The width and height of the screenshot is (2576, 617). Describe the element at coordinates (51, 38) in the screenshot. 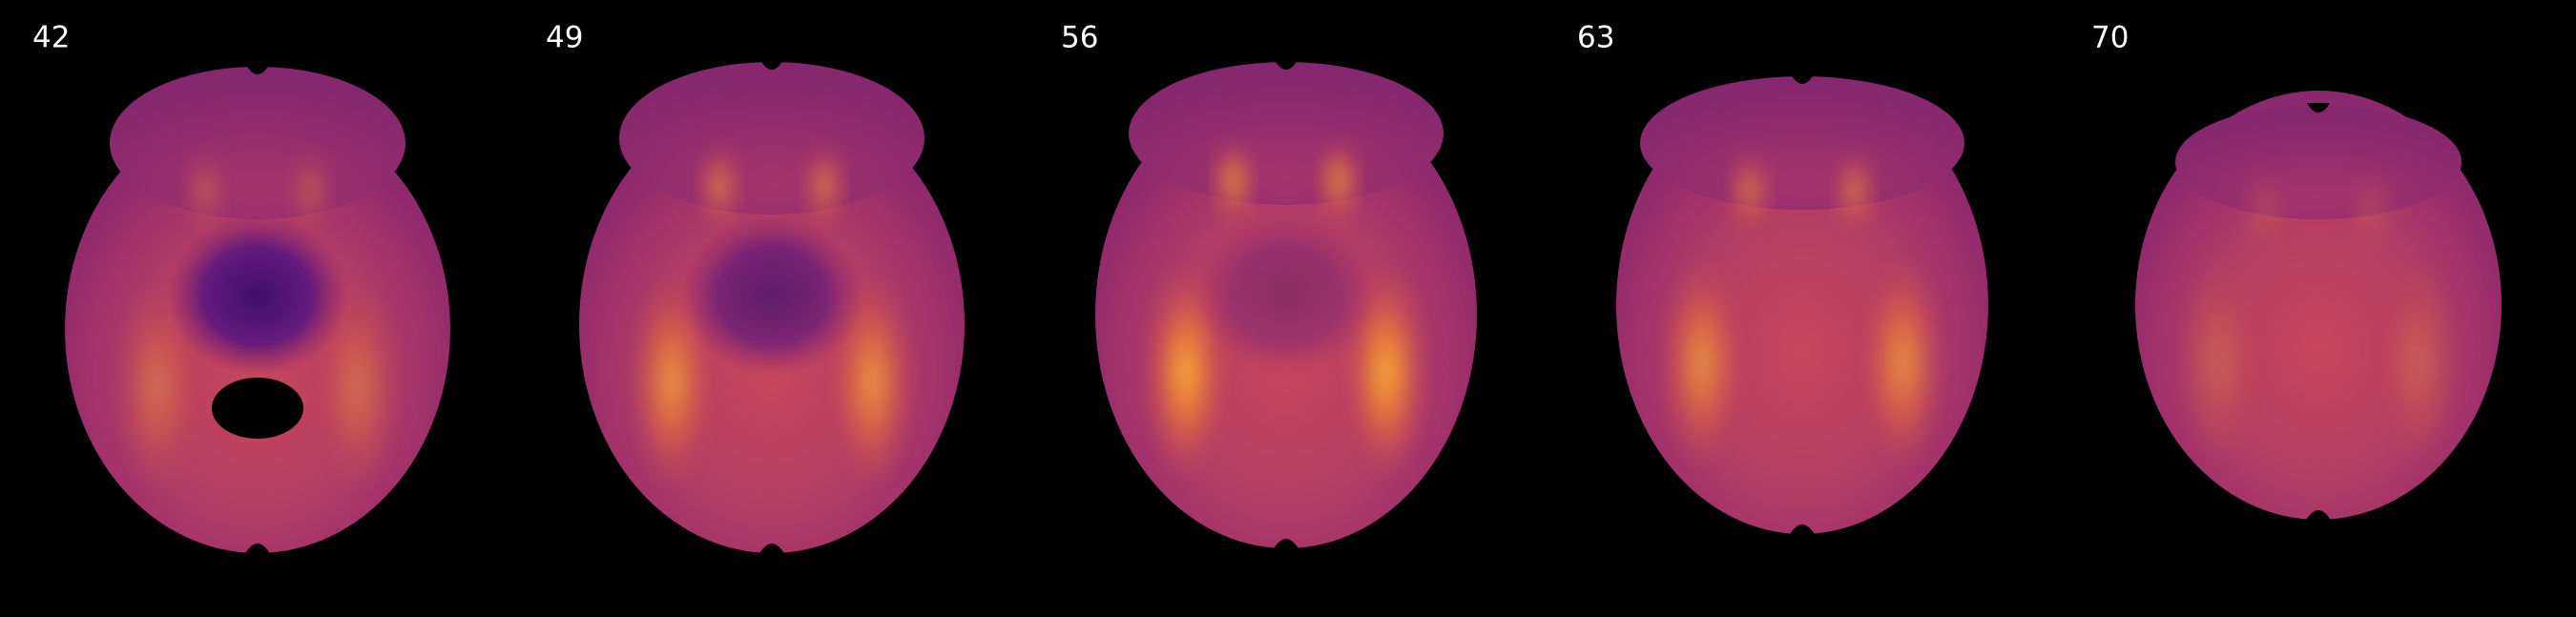

I see `slice-label: 42` at that location.